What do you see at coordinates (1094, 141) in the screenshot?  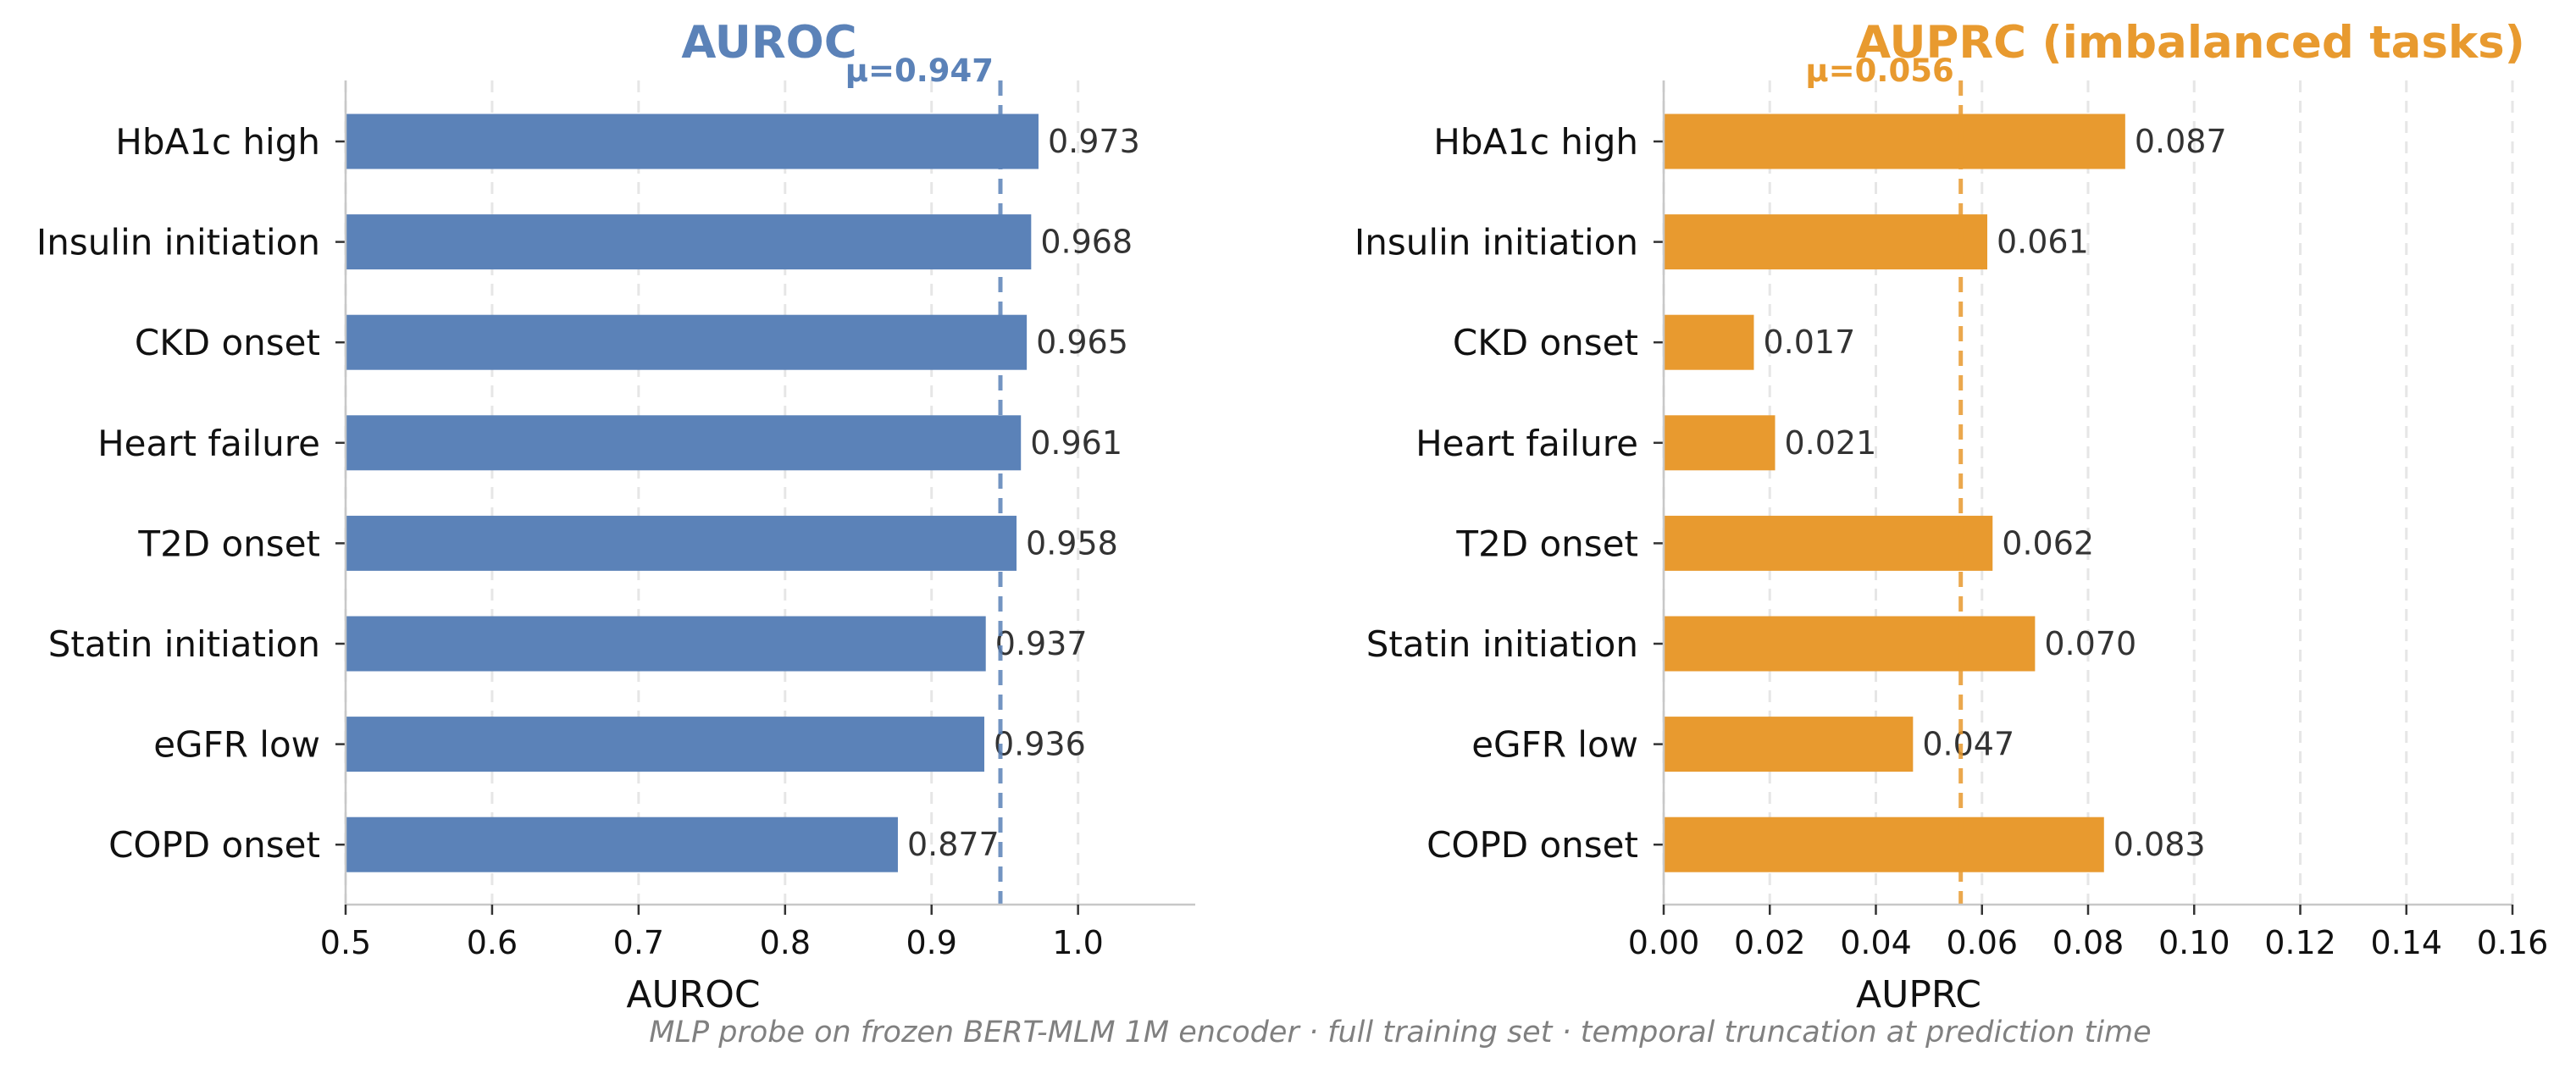 I see `value-label: 0.973` at bounding box center [1094, 141].